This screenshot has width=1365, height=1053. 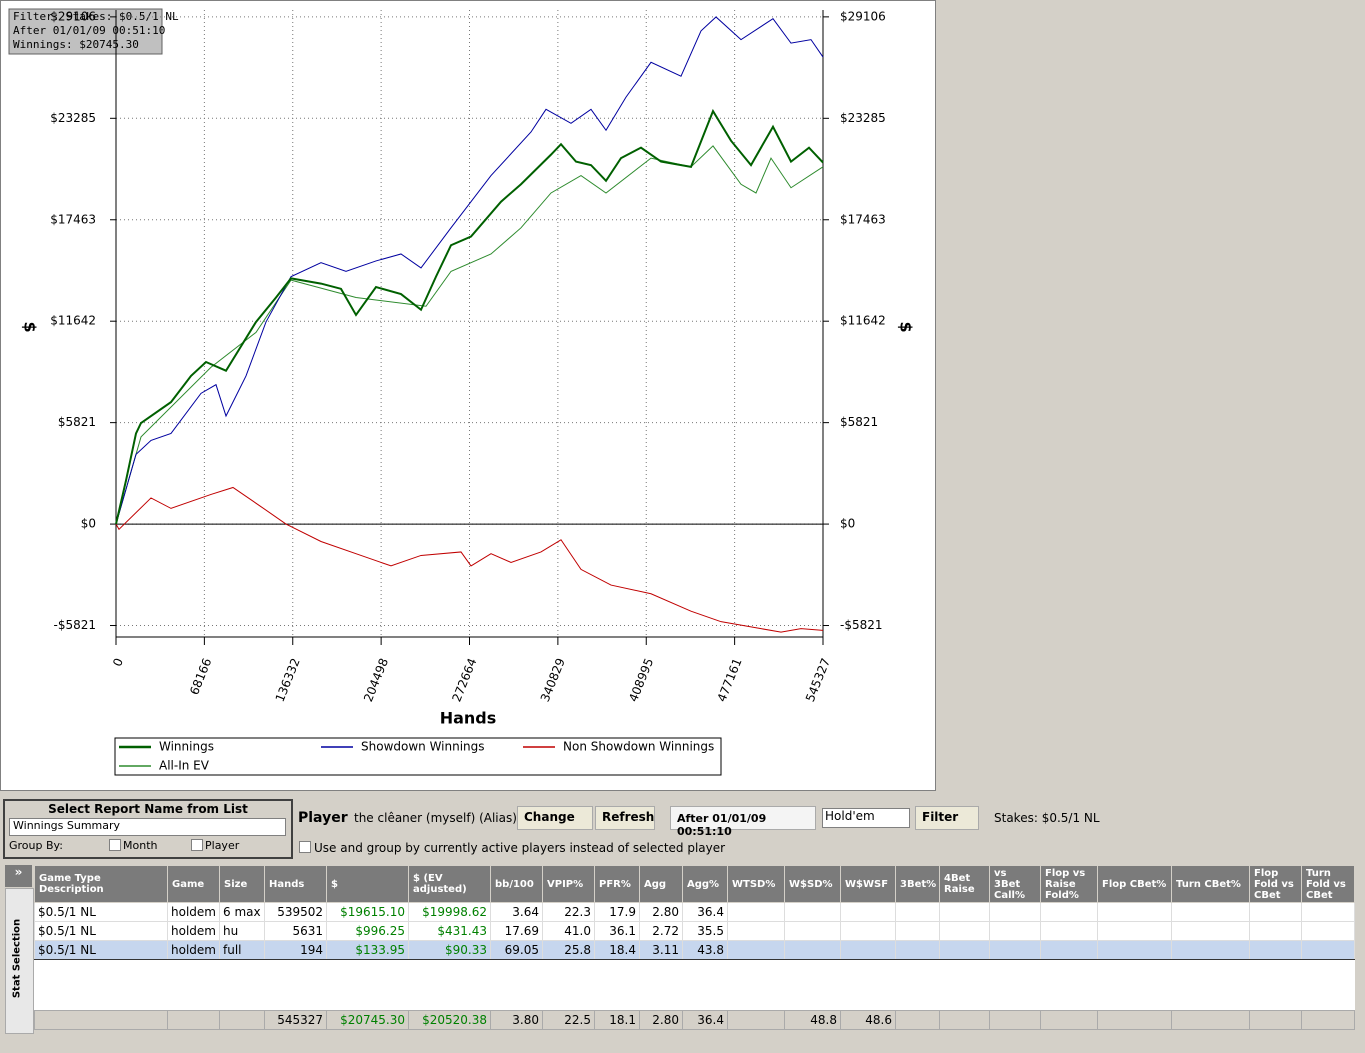 I want to click on player-name: the clêaner (myself) (Alias), so click(x=435, y=818).